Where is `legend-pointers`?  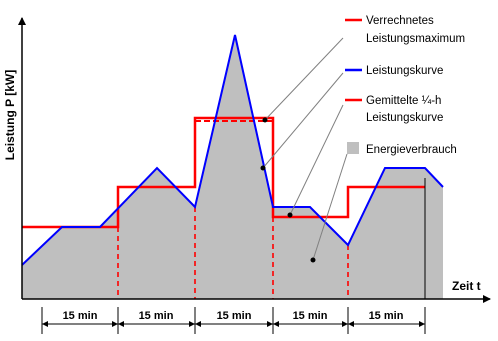
legend-pointers is located at coordinates (305, 149).